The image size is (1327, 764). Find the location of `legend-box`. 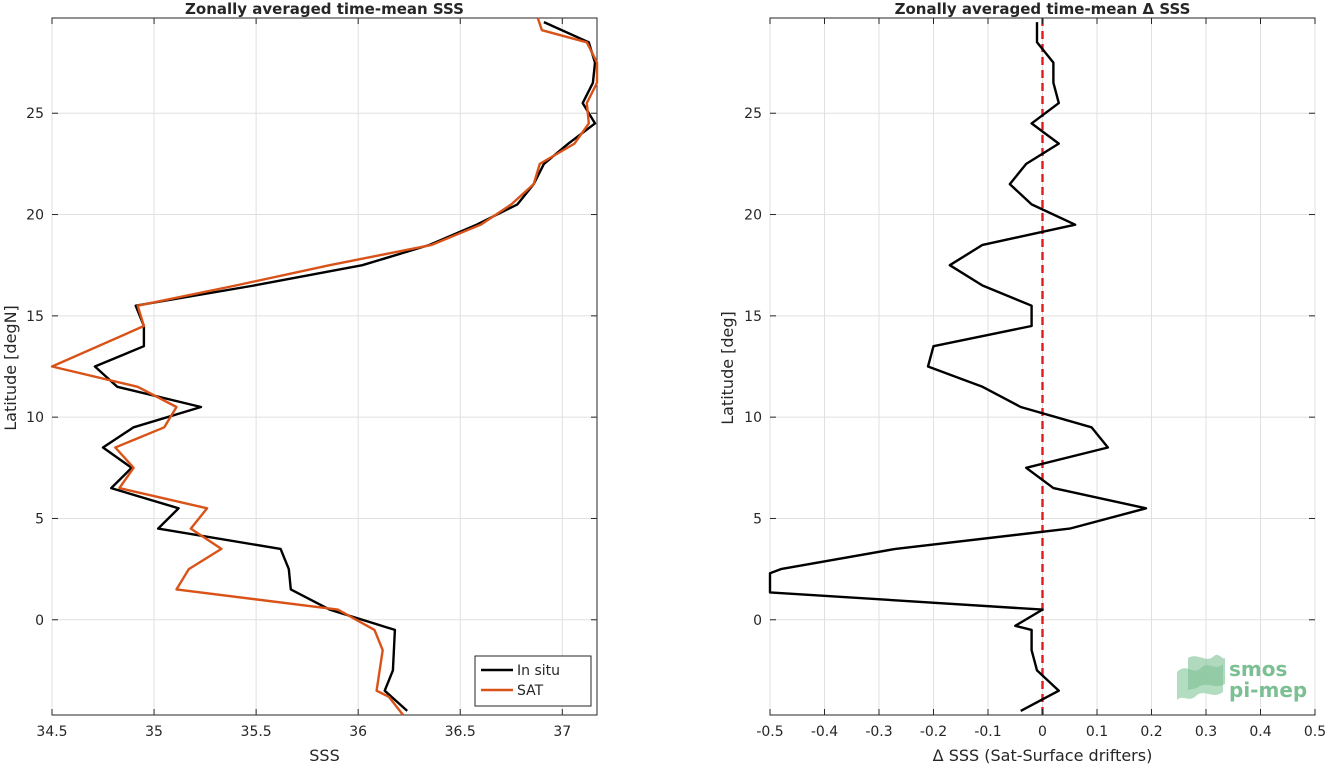

legend-box is located at coordinates (533, 681).